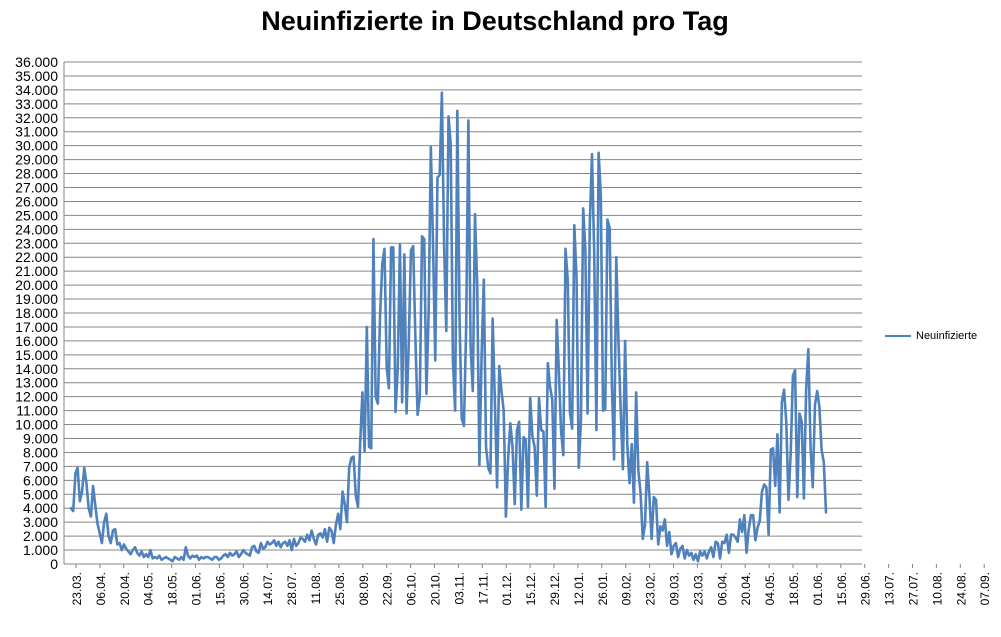 The width and height of the screenshot is (1001, 637). What do you see at coordinates (914, 588) in the screenshot?
I see `x-tick-label: 27.07.` at bounding box center [914, 588].